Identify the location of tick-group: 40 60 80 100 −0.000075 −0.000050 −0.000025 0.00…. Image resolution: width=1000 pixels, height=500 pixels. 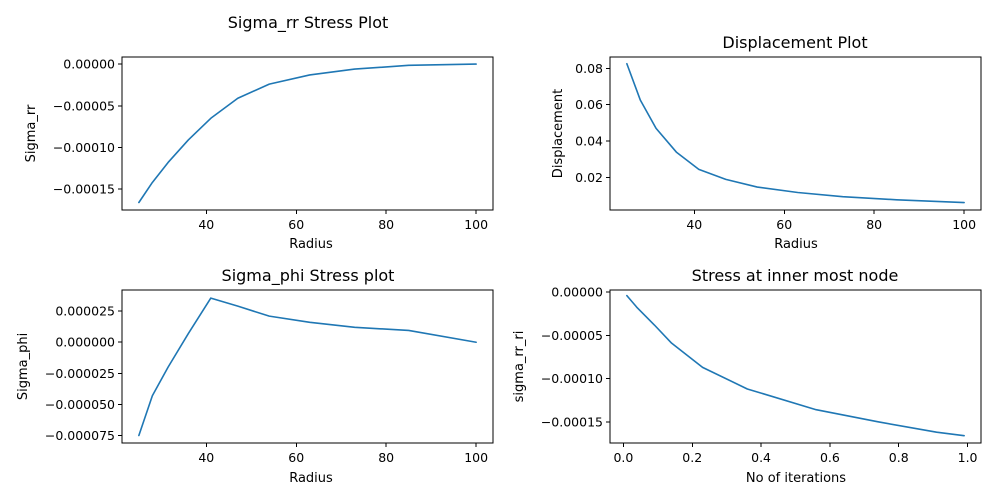
(266, 384).